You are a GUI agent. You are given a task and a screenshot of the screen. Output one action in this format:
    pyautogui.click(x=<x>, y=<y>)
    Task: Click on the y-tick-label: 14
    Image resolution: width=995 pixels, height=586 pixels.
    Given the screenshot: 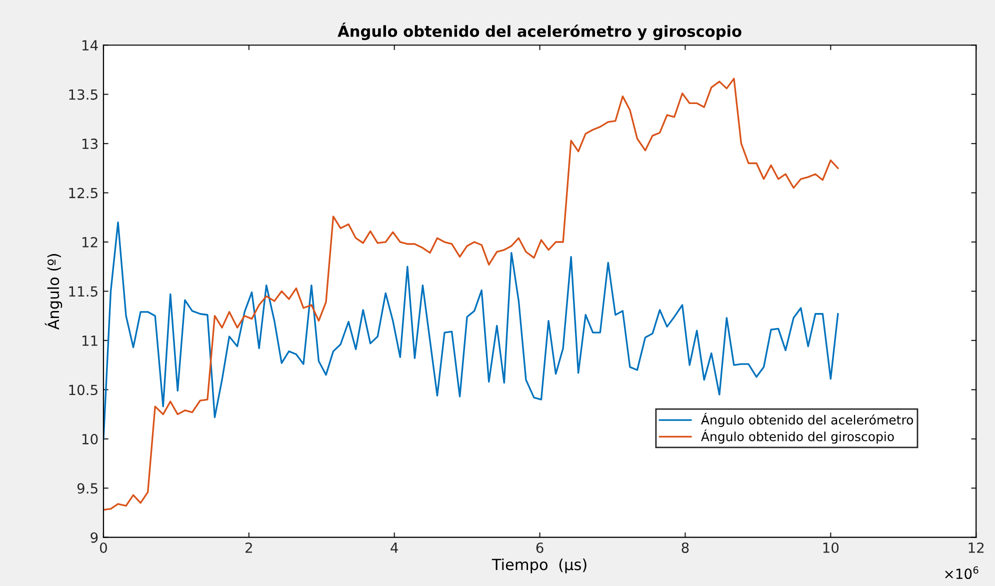 What is the action you would take?
    pyautogui.click(x=90, y=45)
    